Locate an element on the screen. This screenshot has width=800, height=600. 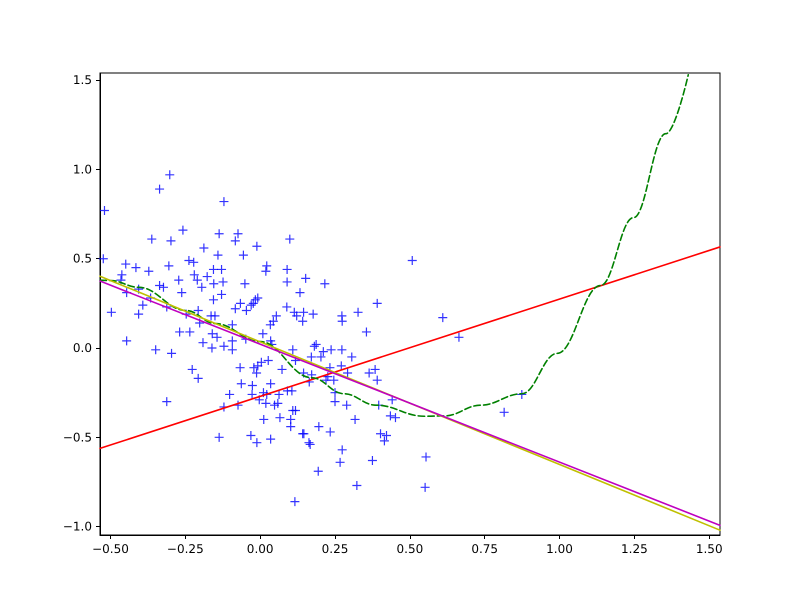
x-tick-label: 0.75 is located at coordinates (484, 549).